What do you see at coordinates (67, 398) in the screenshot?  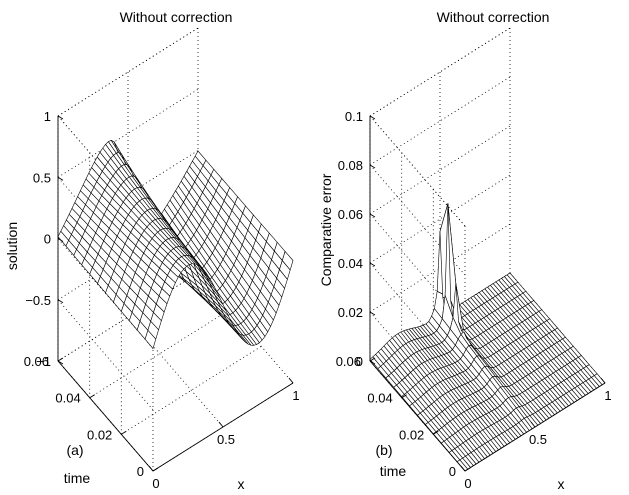 I see `pa-ytick-label-2: 0.04` at bounding box center [67, 398].